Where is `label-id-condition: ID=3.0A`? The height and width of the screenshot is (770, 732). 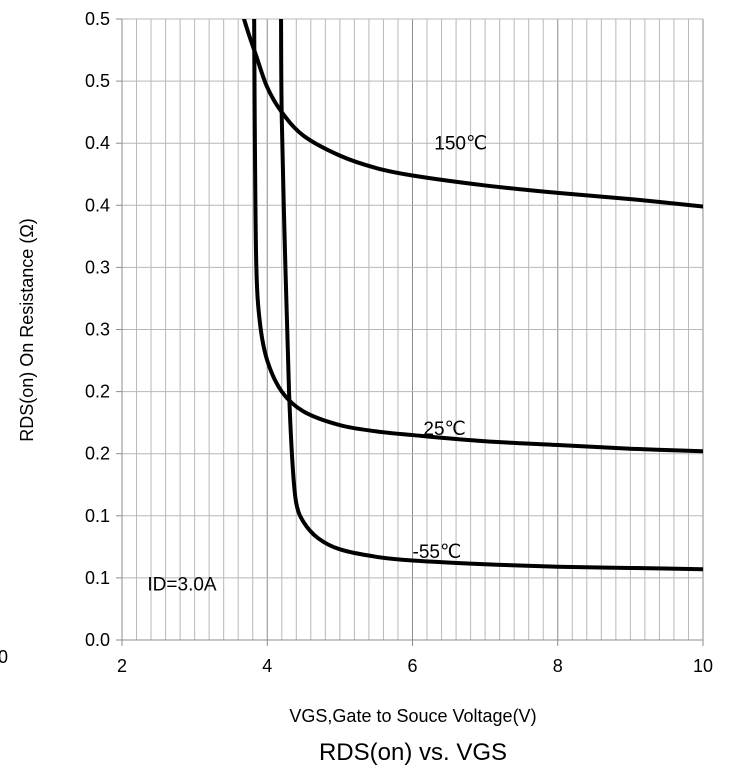
label-id-condition: ID=3.0A is located at coordinates (182, 584).